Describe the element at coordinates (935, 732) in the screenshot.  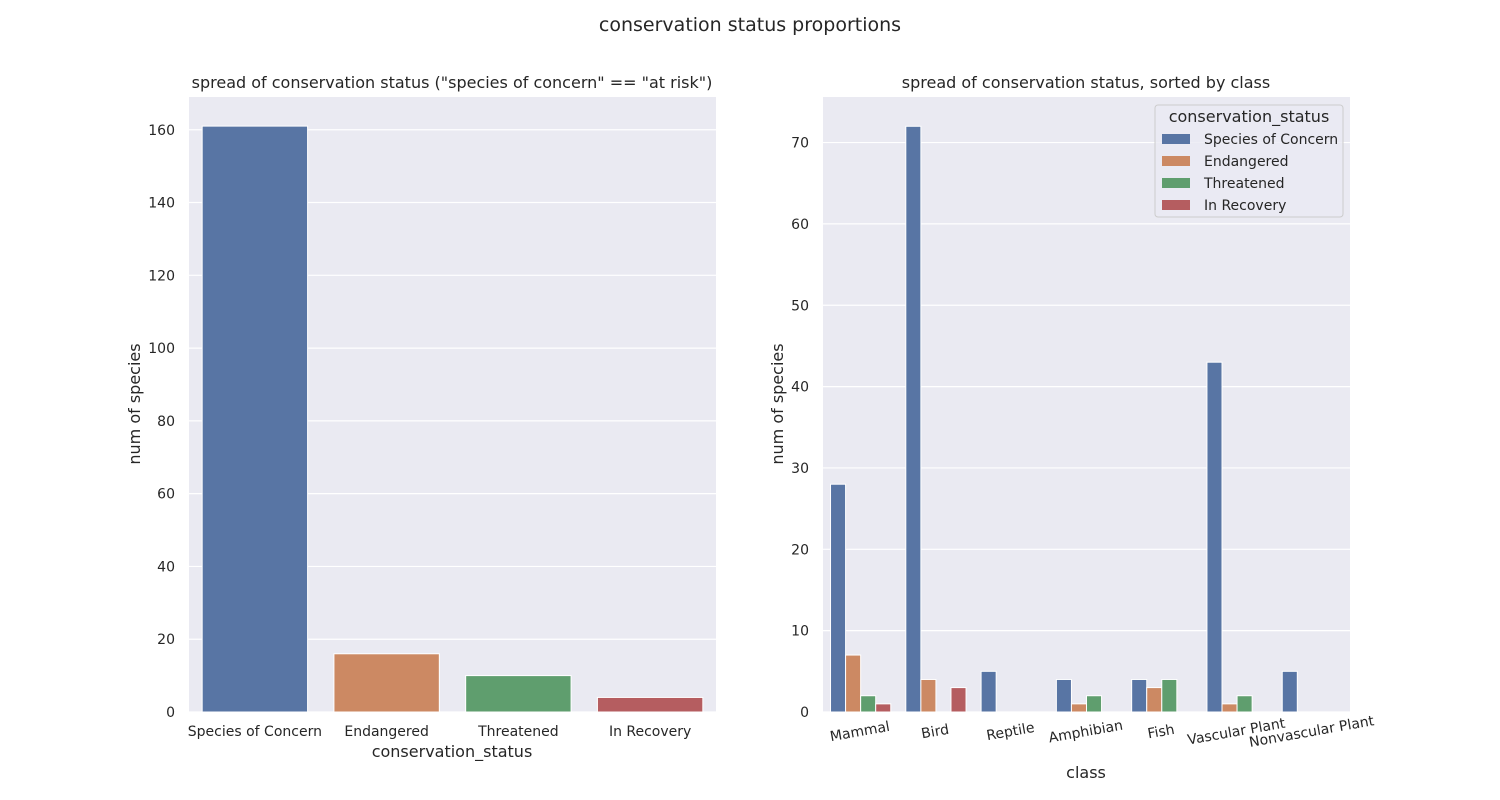
I see `class-x-tick-label: Bird` at that location.